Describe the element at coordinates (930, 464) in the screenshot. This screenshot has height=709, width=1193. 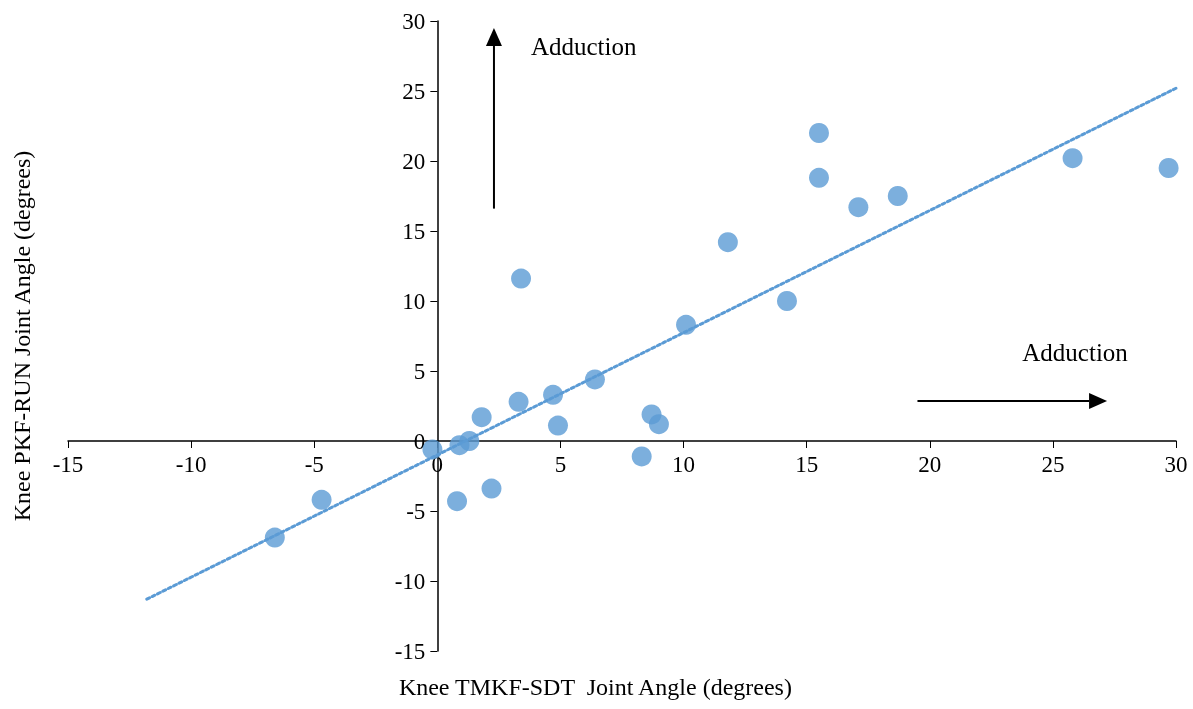
I see `x-tick-label: 20` at that location.